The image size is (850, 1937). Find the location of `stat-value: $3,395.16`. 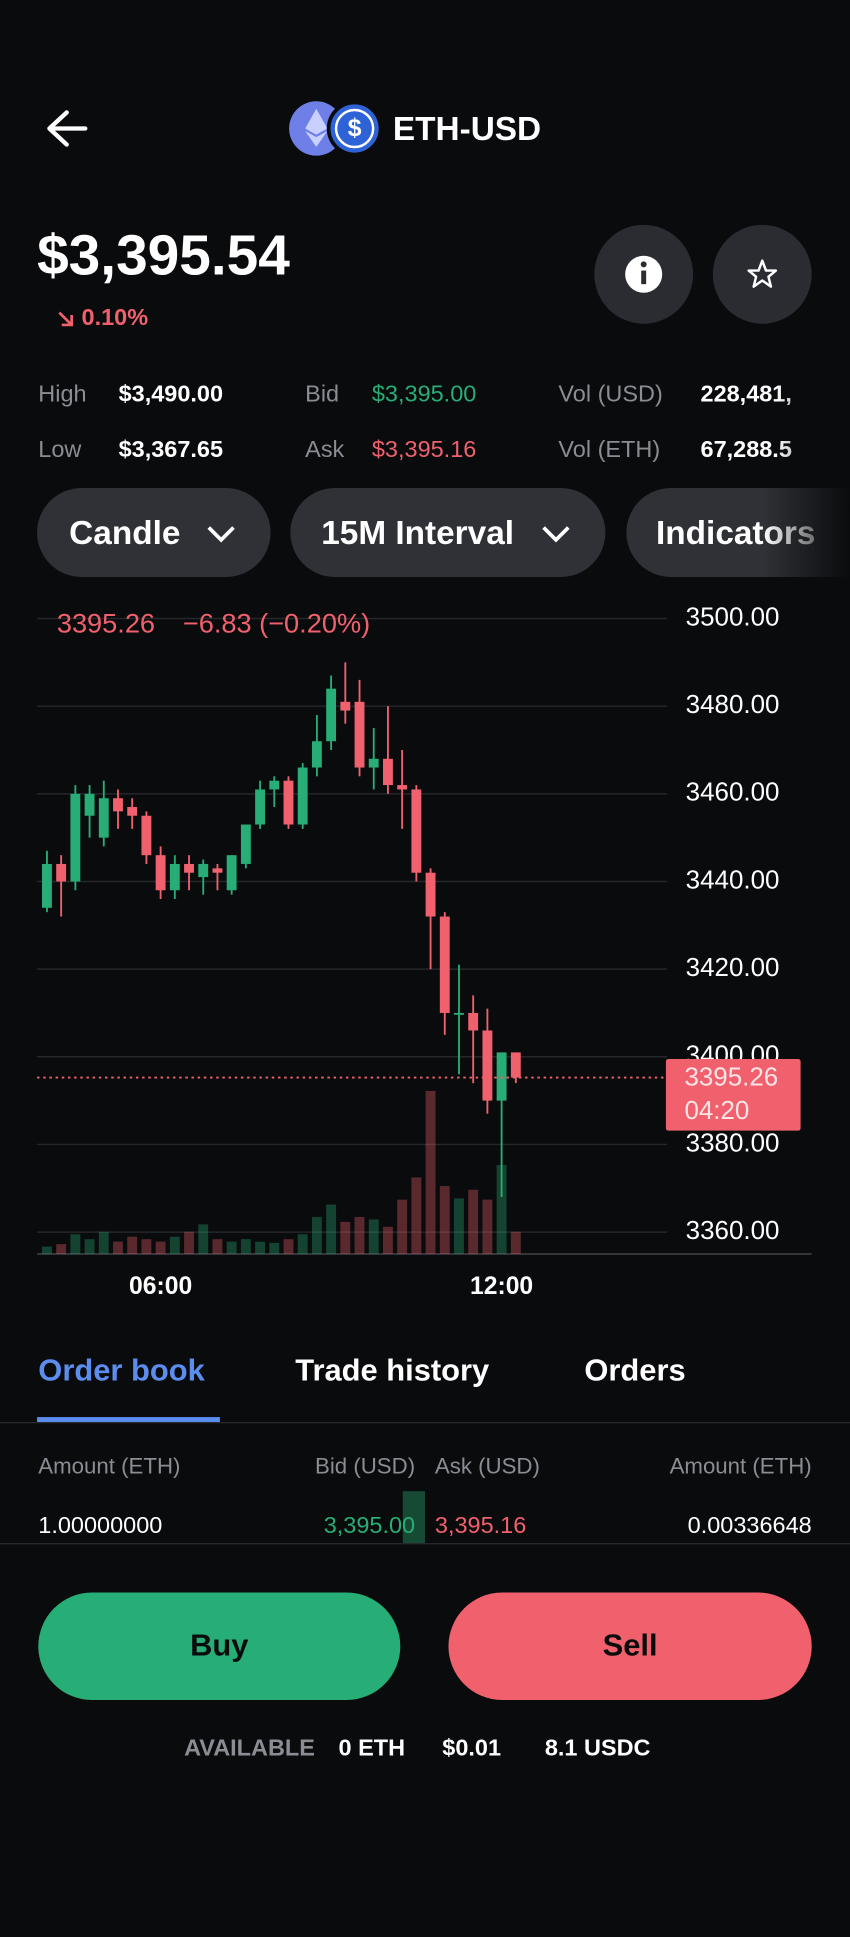

stat-value: $3,395.16 is located at coordinates (424, 450).